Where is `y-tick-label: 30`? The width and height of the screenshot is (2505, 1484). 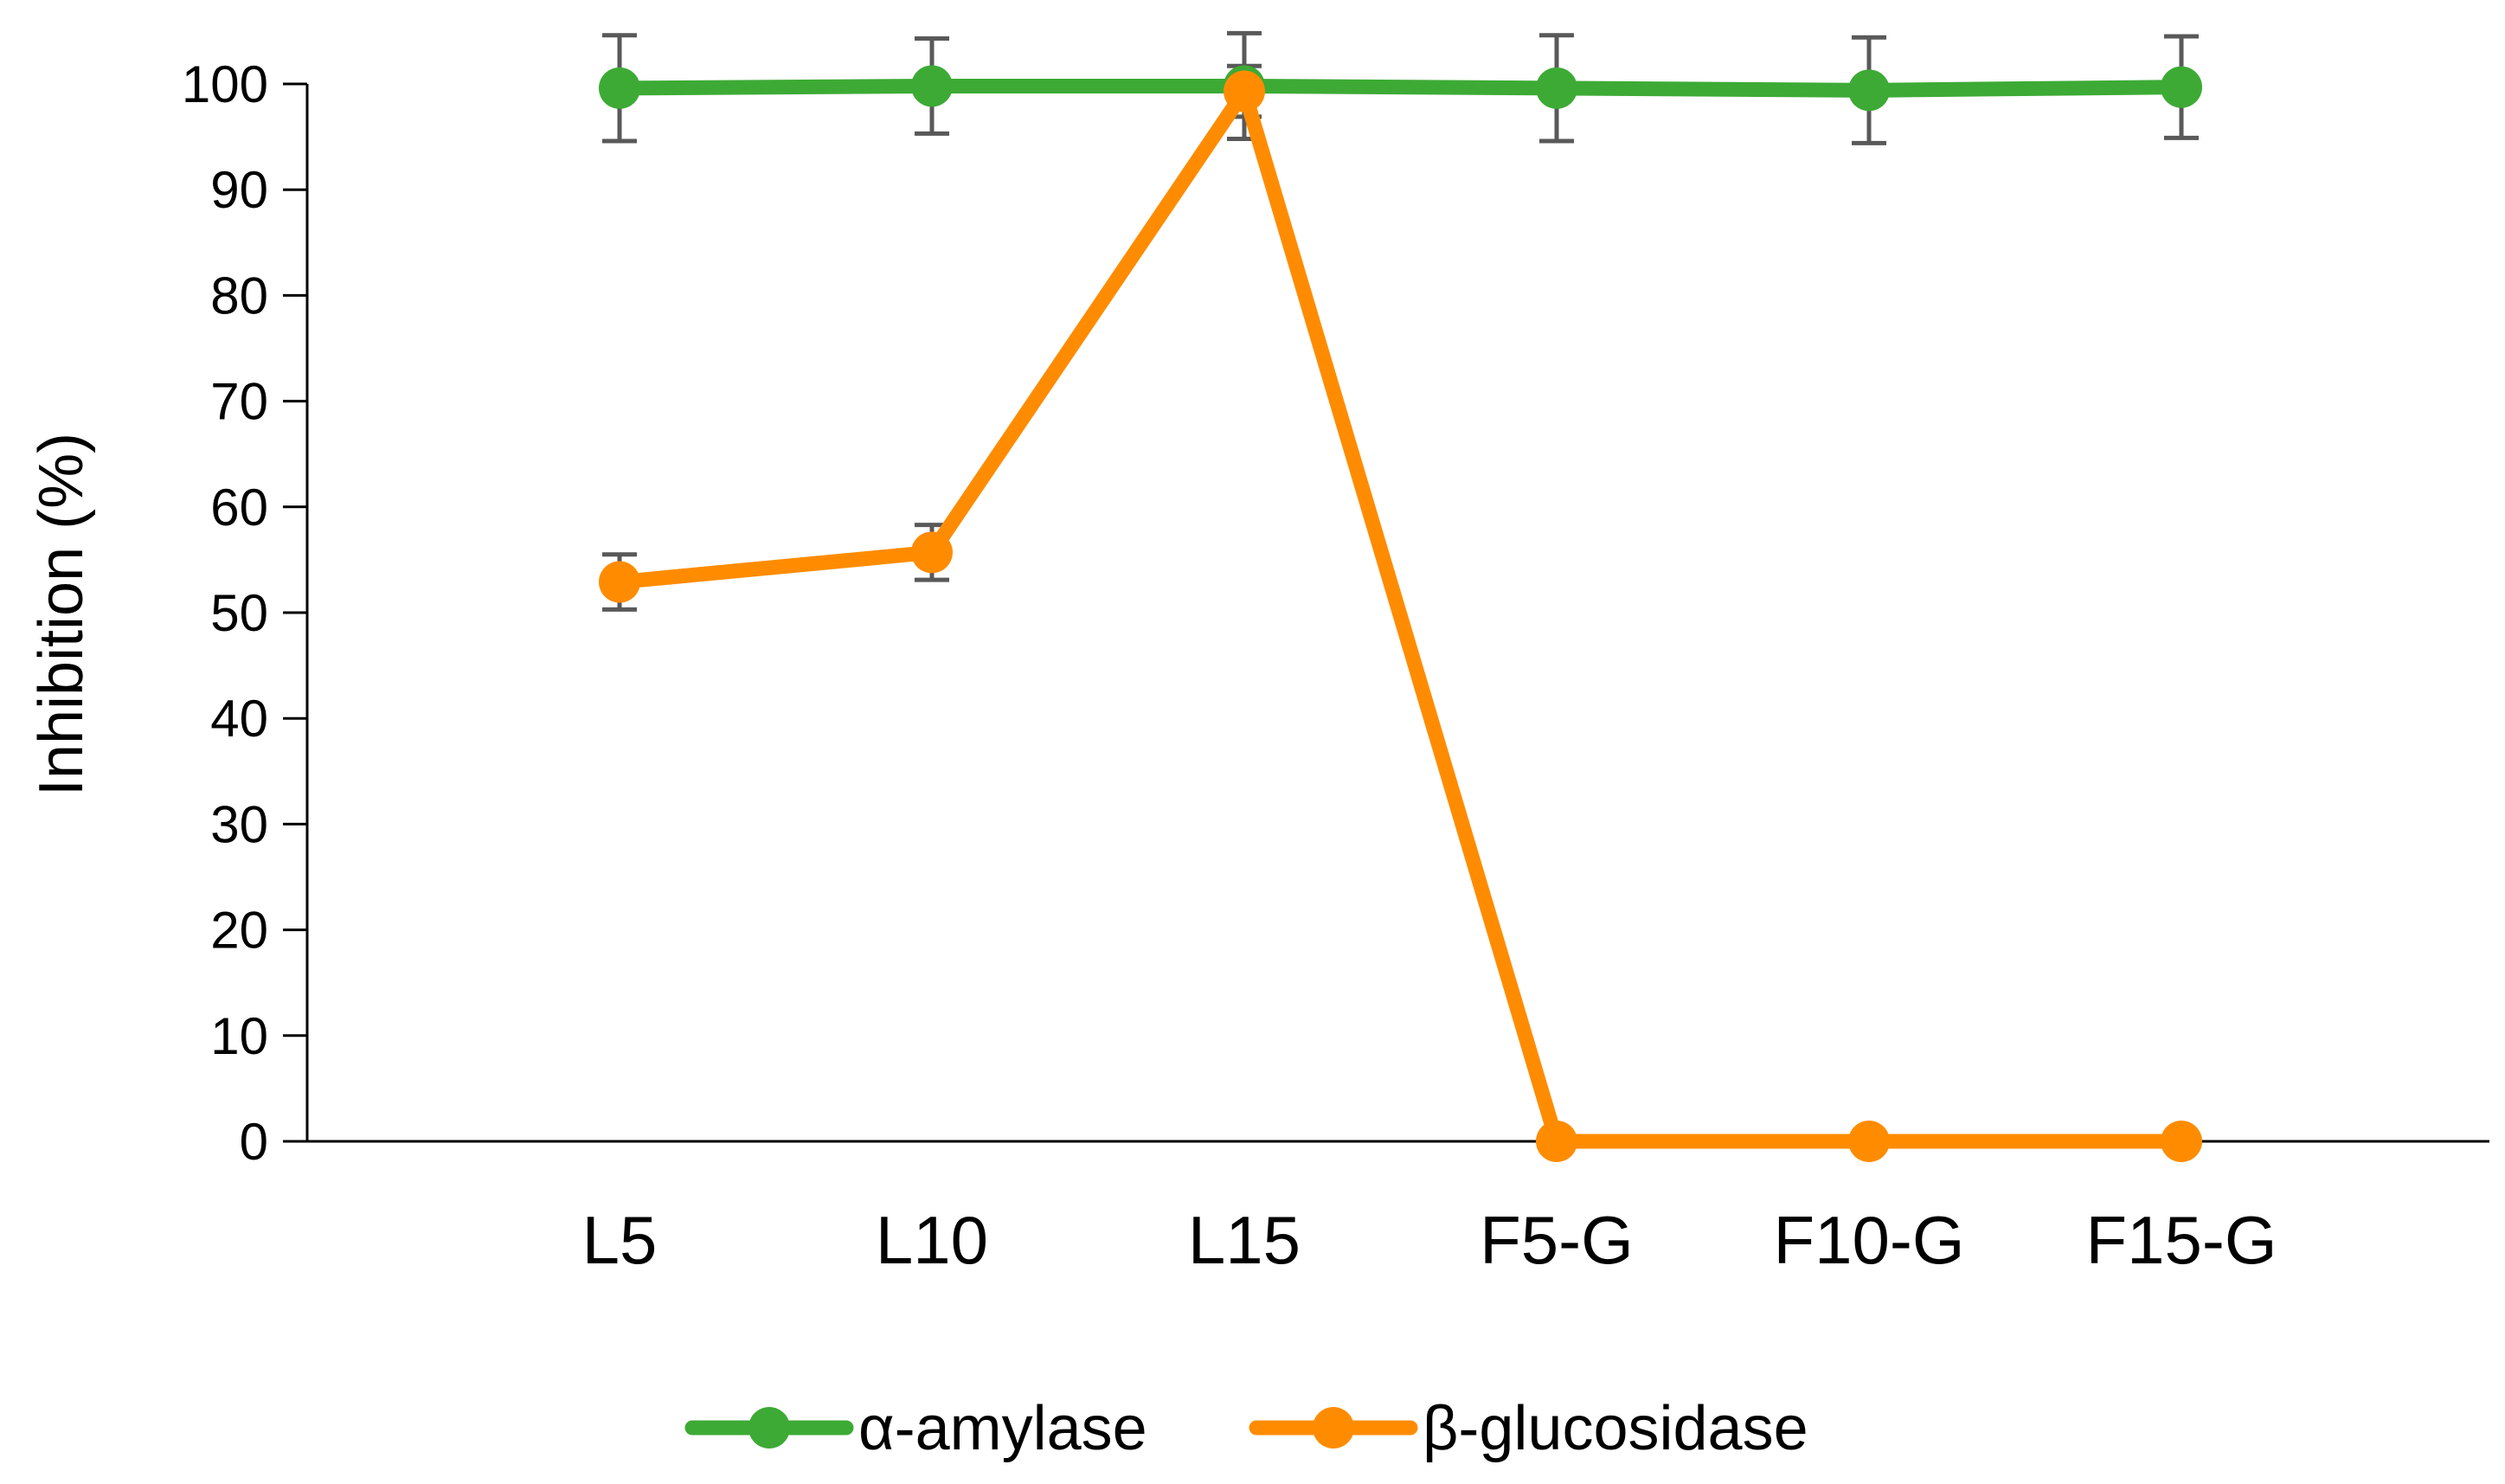 y-tick-label: 30 is located at coordinates (239, 824).